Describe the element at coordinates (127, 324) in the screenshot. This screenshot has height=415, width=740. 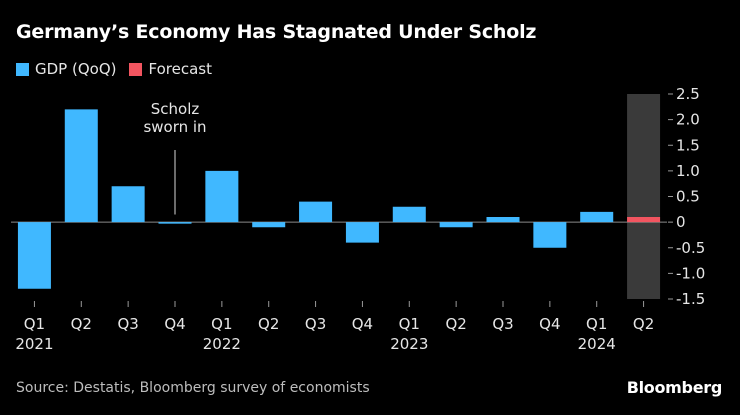
I see `x-tick-label-2: Q3` at that location.